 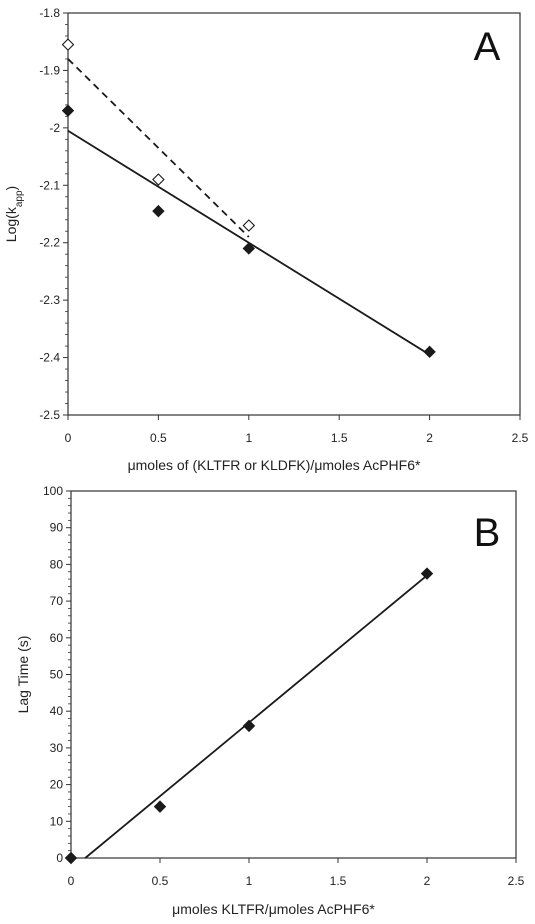 What do you see at coordinates (57, 528) in the screenshot?
I see `y-tick-label: 90` at bounding box center [57, 528].